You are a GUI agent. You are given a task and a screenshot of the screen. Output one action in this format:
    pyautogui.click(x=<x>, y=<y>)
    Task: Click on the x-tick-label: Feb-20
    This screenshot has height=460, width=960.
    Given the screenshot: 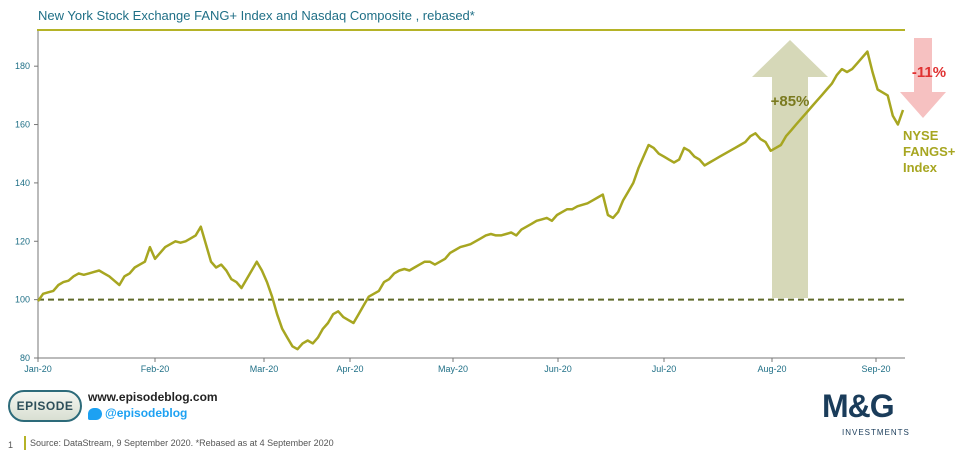 What is the action you would take?
    pyautogui.click(x=155, y=369)
    